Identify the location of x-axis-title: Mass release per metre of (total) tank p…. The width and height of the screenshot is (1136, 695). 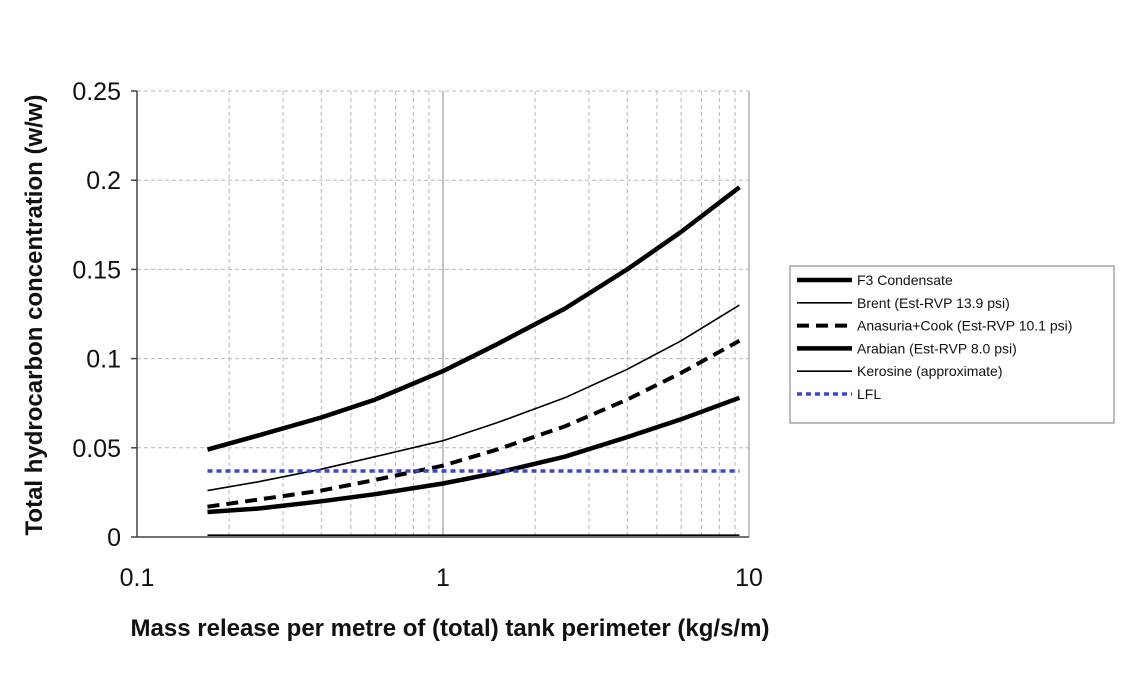
(450, 628).